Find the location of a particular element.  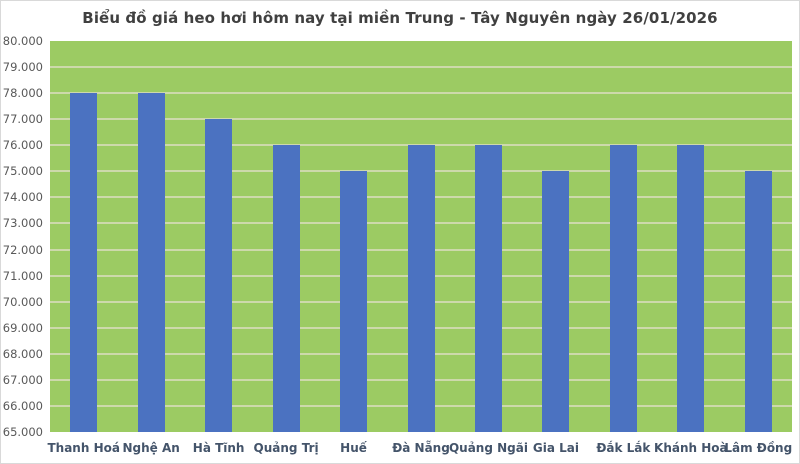

y-axis-tick-label: 77.000 is located at coordinates (22, 119).